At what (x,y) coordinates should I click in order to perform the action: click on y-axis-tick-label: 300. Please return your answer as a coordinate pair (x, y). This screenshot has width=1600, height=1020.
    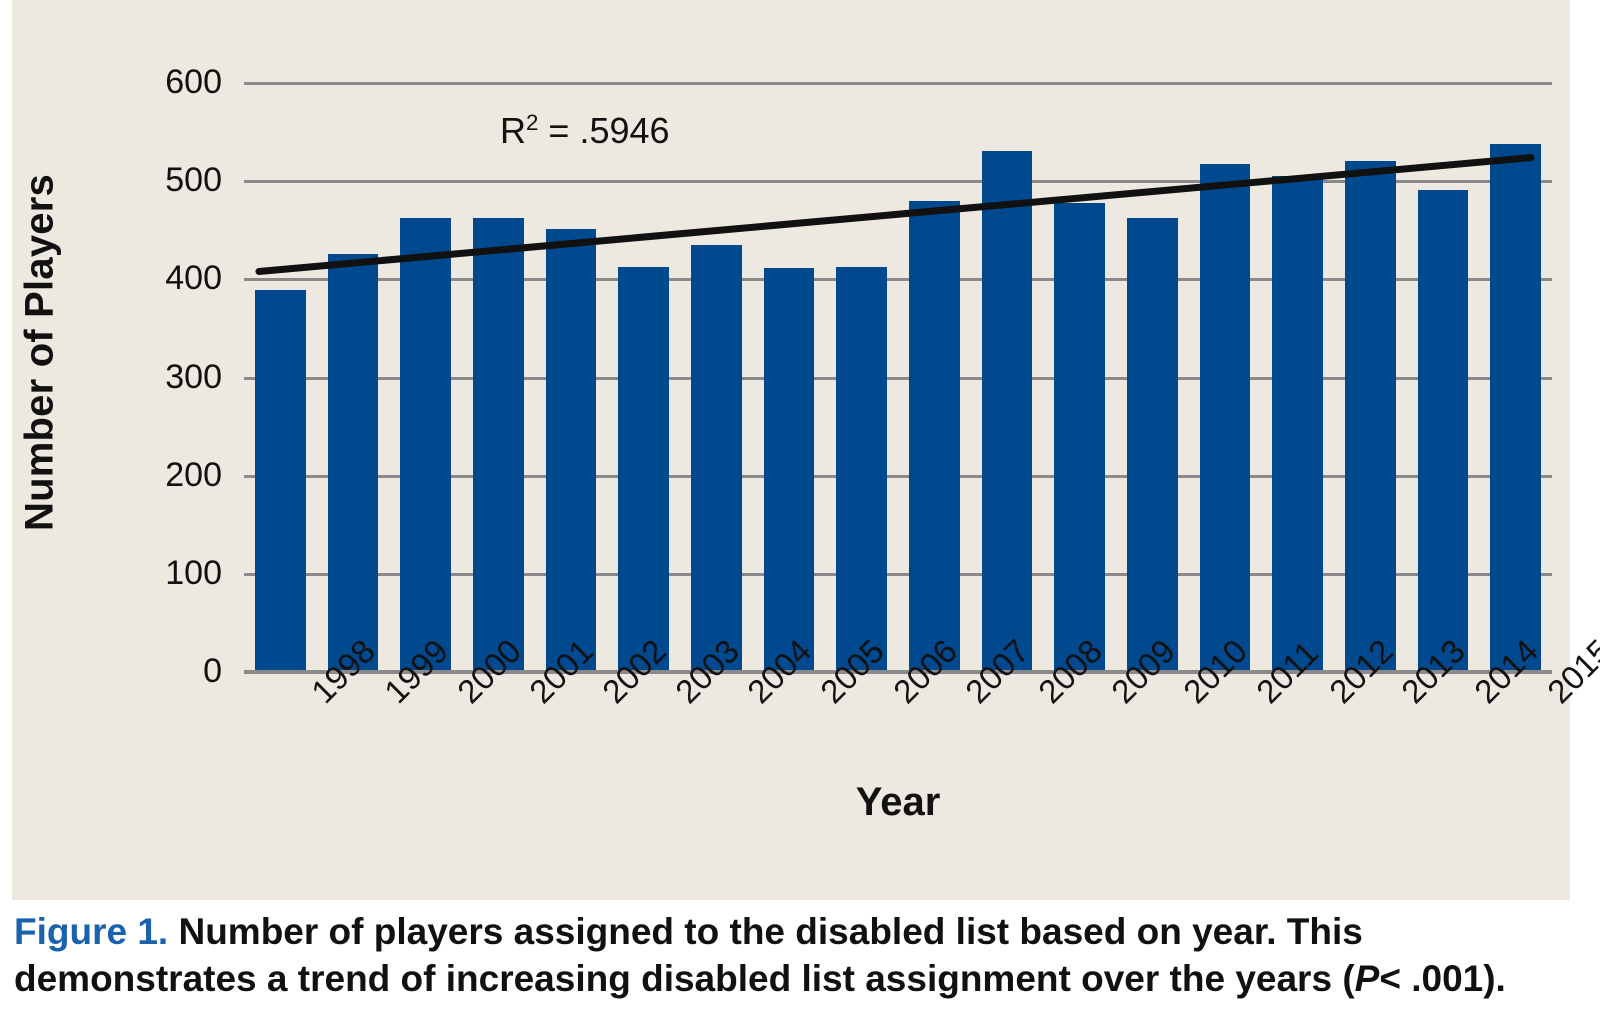
    Looking at the image, I should click on (193, 376).